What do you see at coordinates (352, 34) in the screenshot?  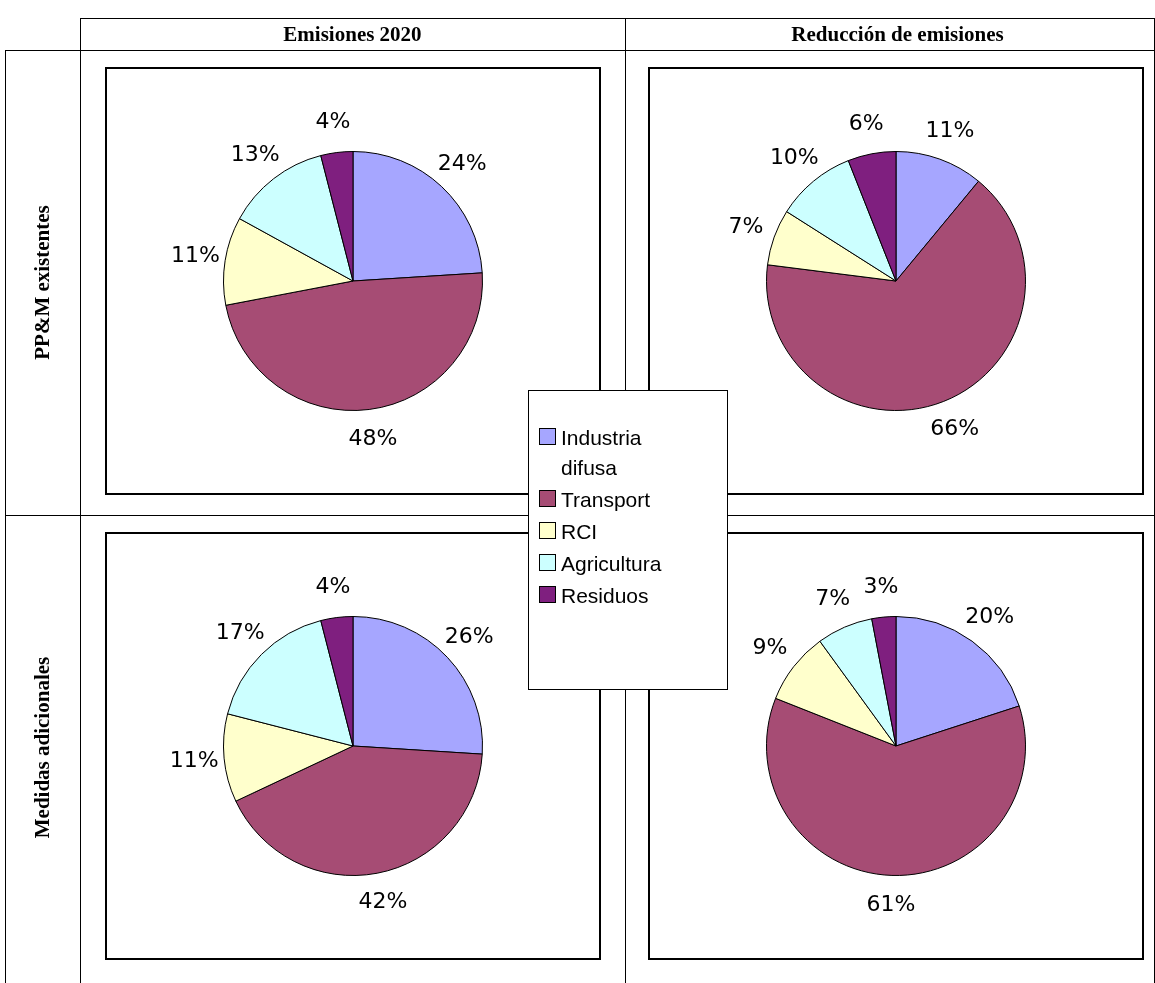 I see `chart-title: Emisiones 2020` at bounding box center [352, 34].